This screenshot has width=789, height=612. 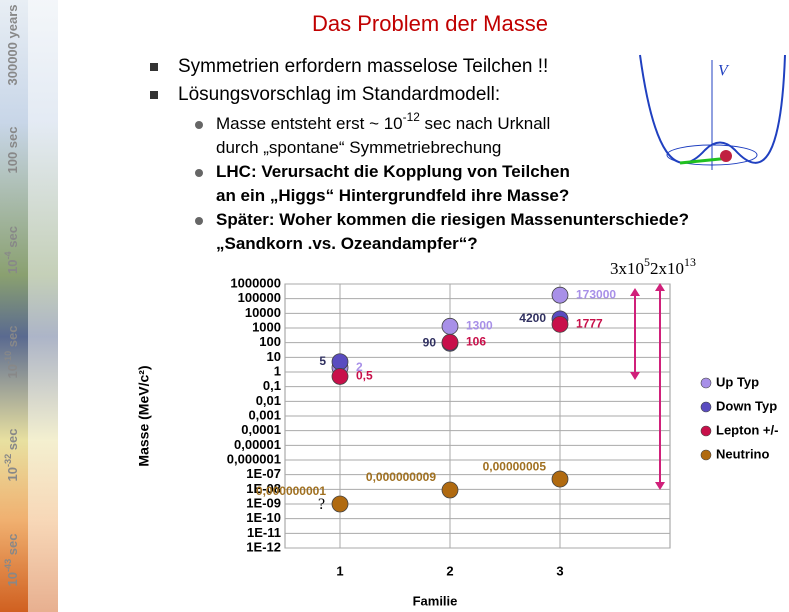 I want to click on data-label: 1300, so click(x=479, y=326).